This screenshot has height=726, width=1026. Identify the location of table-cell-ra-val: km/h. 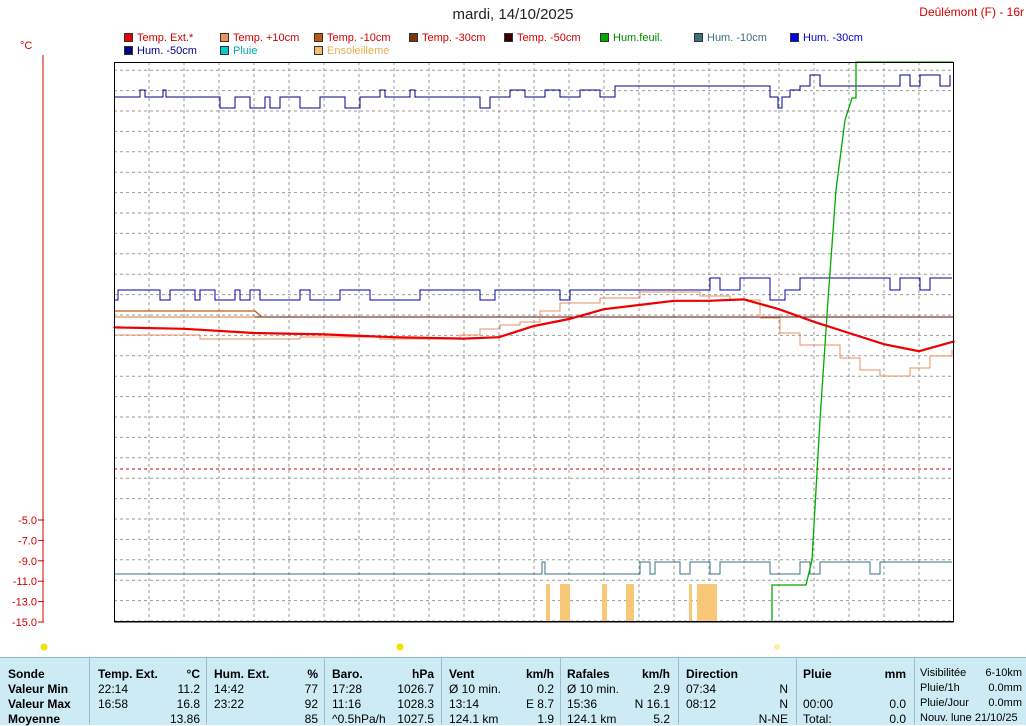
(655, 674).